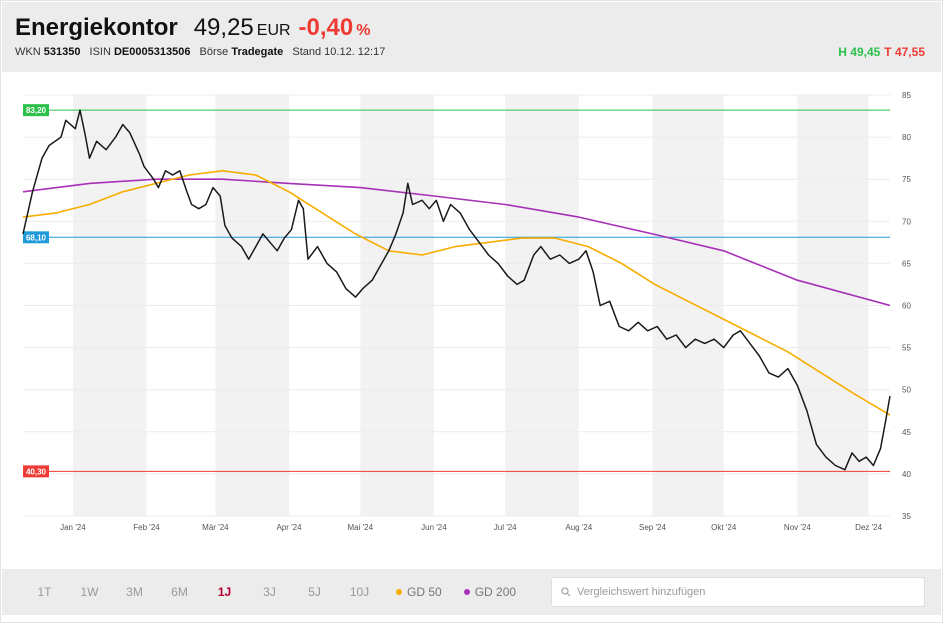 The width and height of the screenshot is (943, 623). What do you see at coordinates (859, 52) in the screenshot?
I see `day-high: H 49,45` at bounding box center [859, 52].